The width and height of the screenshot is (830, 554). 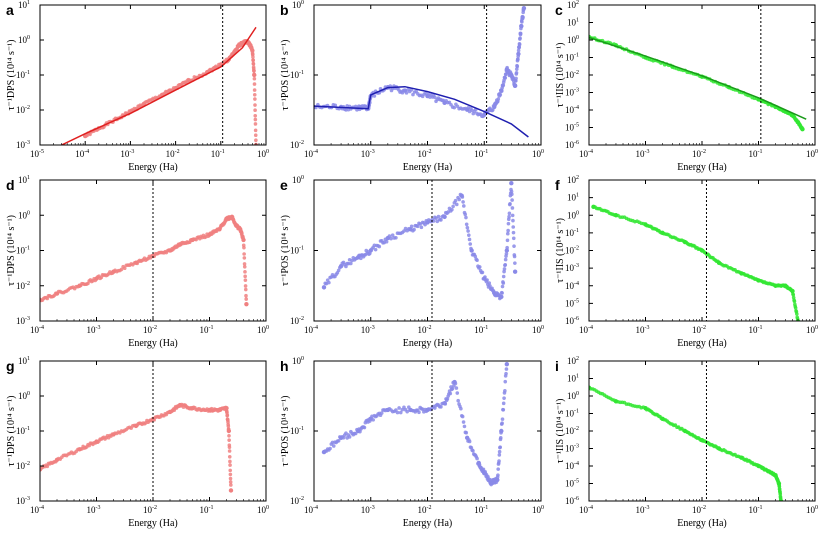 What do you see at coordinates (231, 490) in the screenshot?
I see `data-point` at bounding box center [231, 490].